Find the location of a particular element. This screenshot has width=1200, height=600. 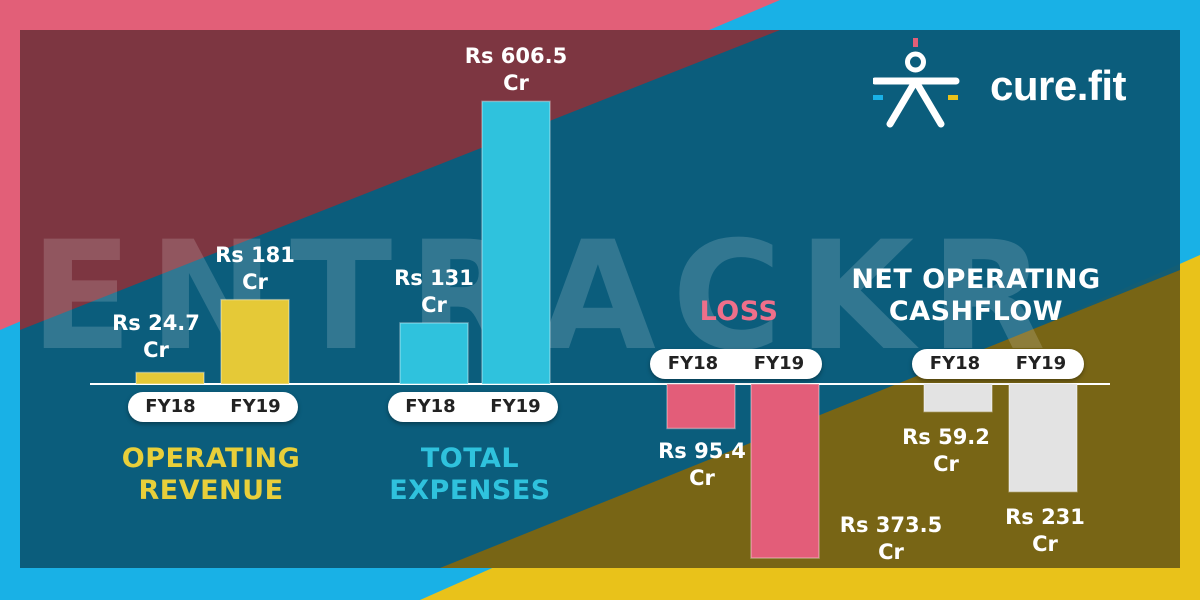

category-title-line: OPERATING is located at coordinates (211, 458).